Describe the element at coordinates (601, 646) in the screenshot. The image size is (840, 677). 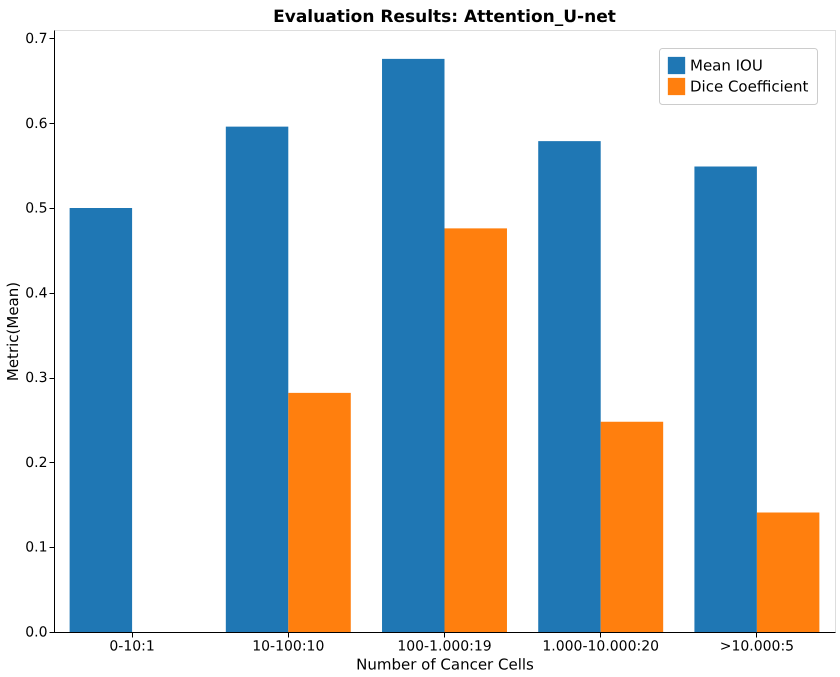
I see `x-tick-label: 1.000-10.000:20` at that location.